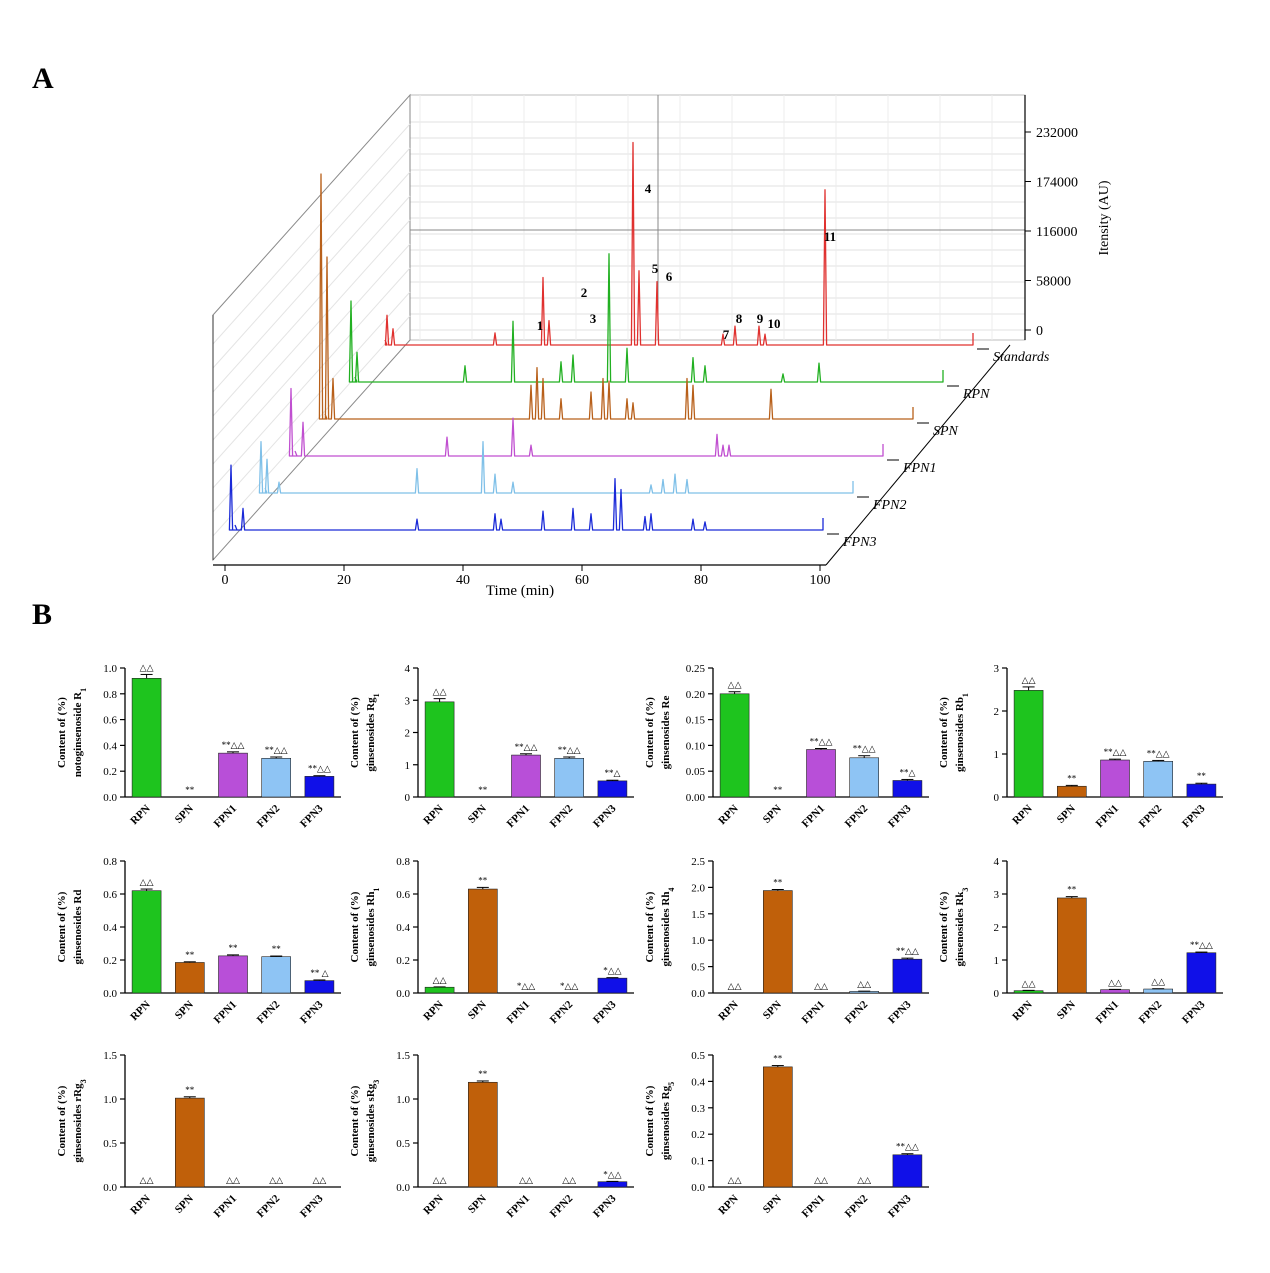  I want to click on y-tick-label: 0.3, so click(698, 1109).